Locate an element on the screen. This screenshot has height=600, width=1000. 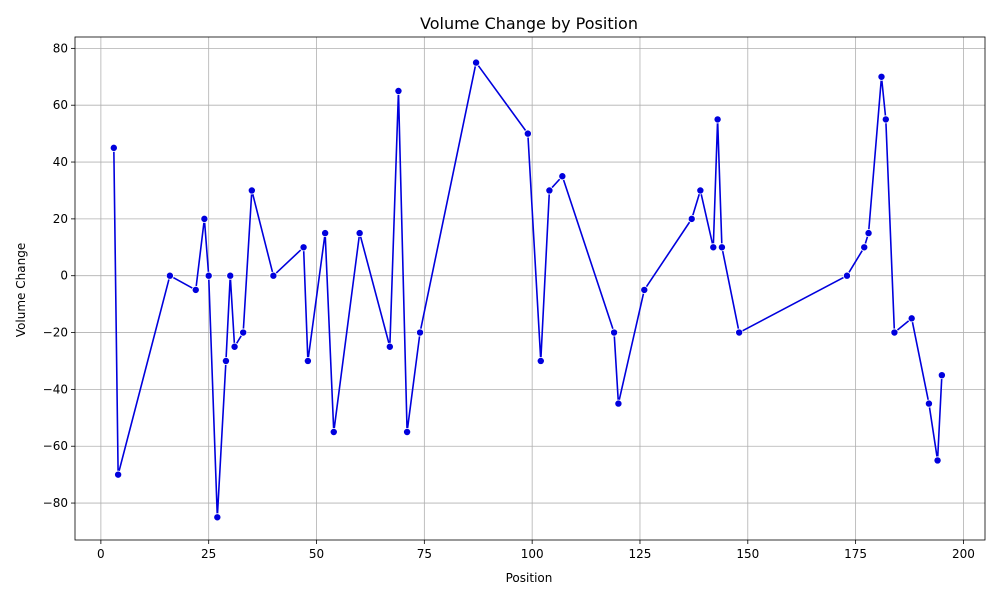
x-tick-label: 200 is located at coordinates (963, 554).